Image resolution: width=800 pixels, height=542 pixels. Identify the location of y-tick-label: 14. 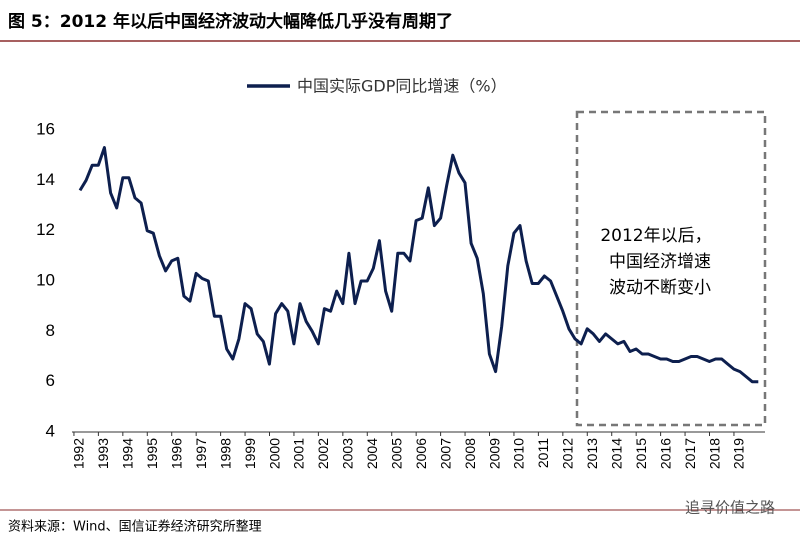
(45, 179).